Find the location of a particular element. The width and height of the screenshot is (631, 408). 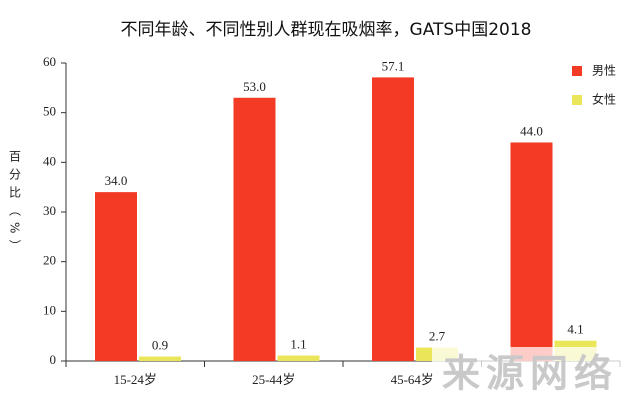

data-label: 53.0 is located at coordinates (254, 86).